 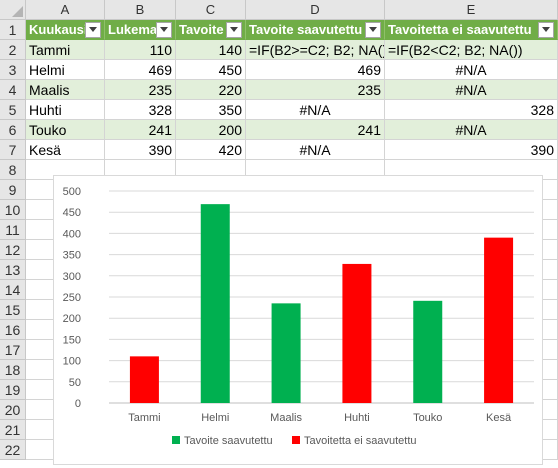 What do you see at coordinates (13, 50) in the screenshot?
I see `row-header-2: 2` at bounding box center [13, 50].